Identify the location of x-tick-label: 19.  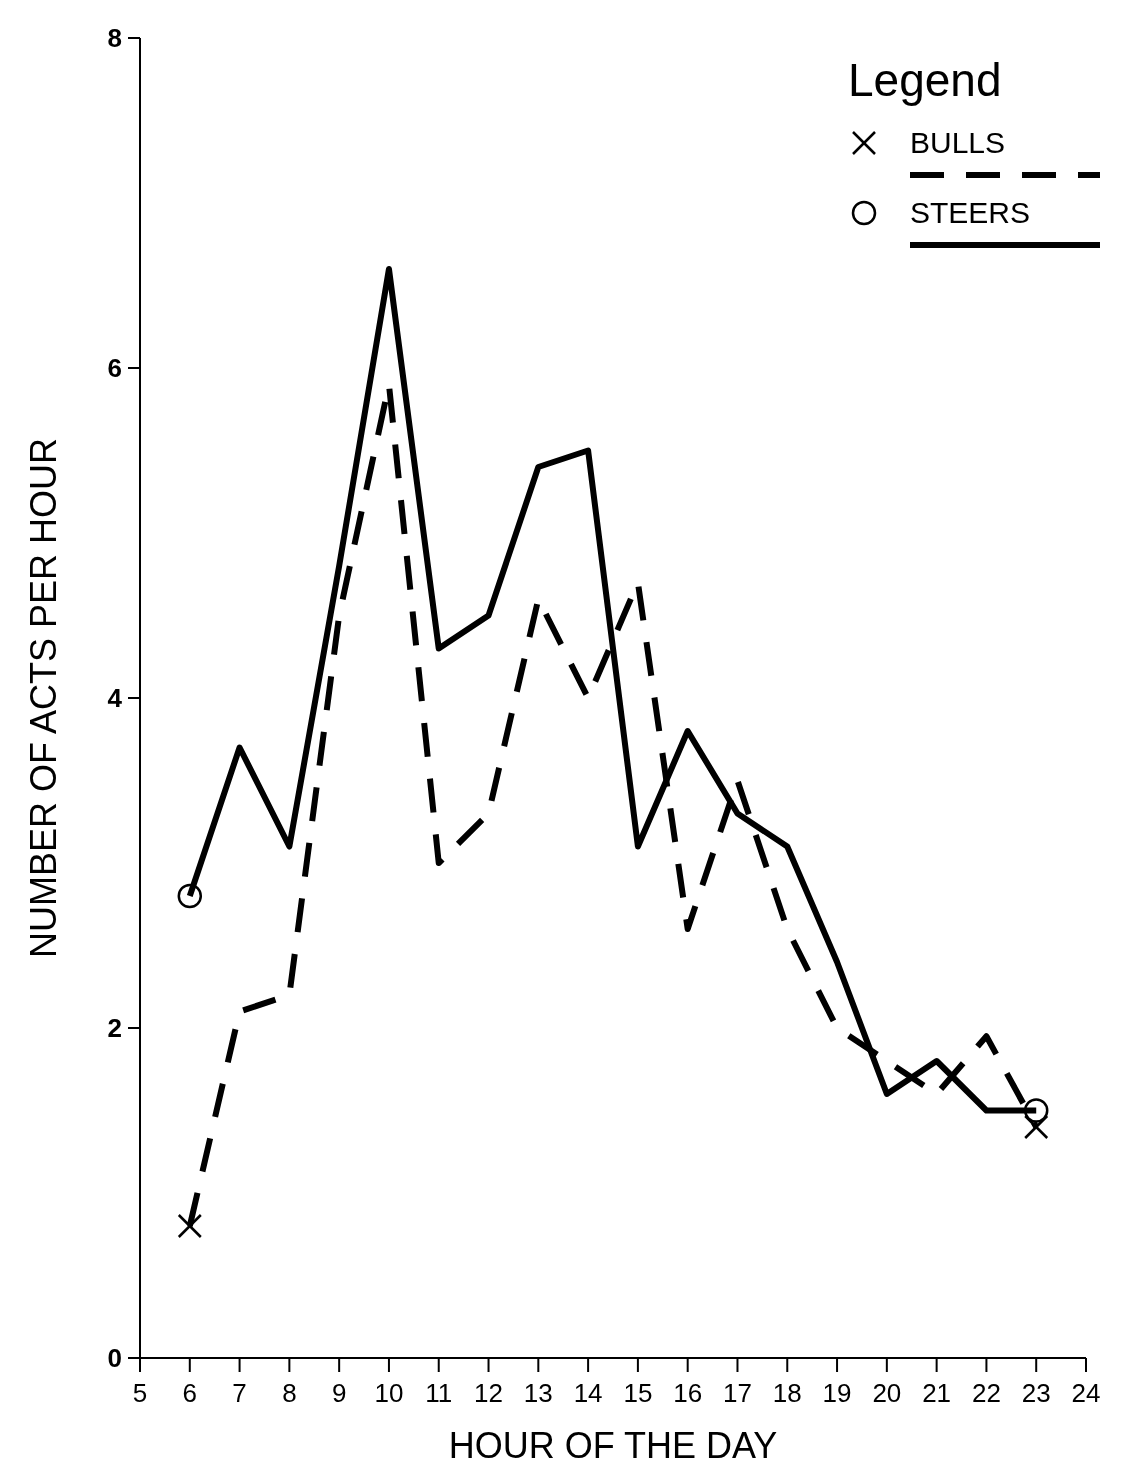
(837, 1393).